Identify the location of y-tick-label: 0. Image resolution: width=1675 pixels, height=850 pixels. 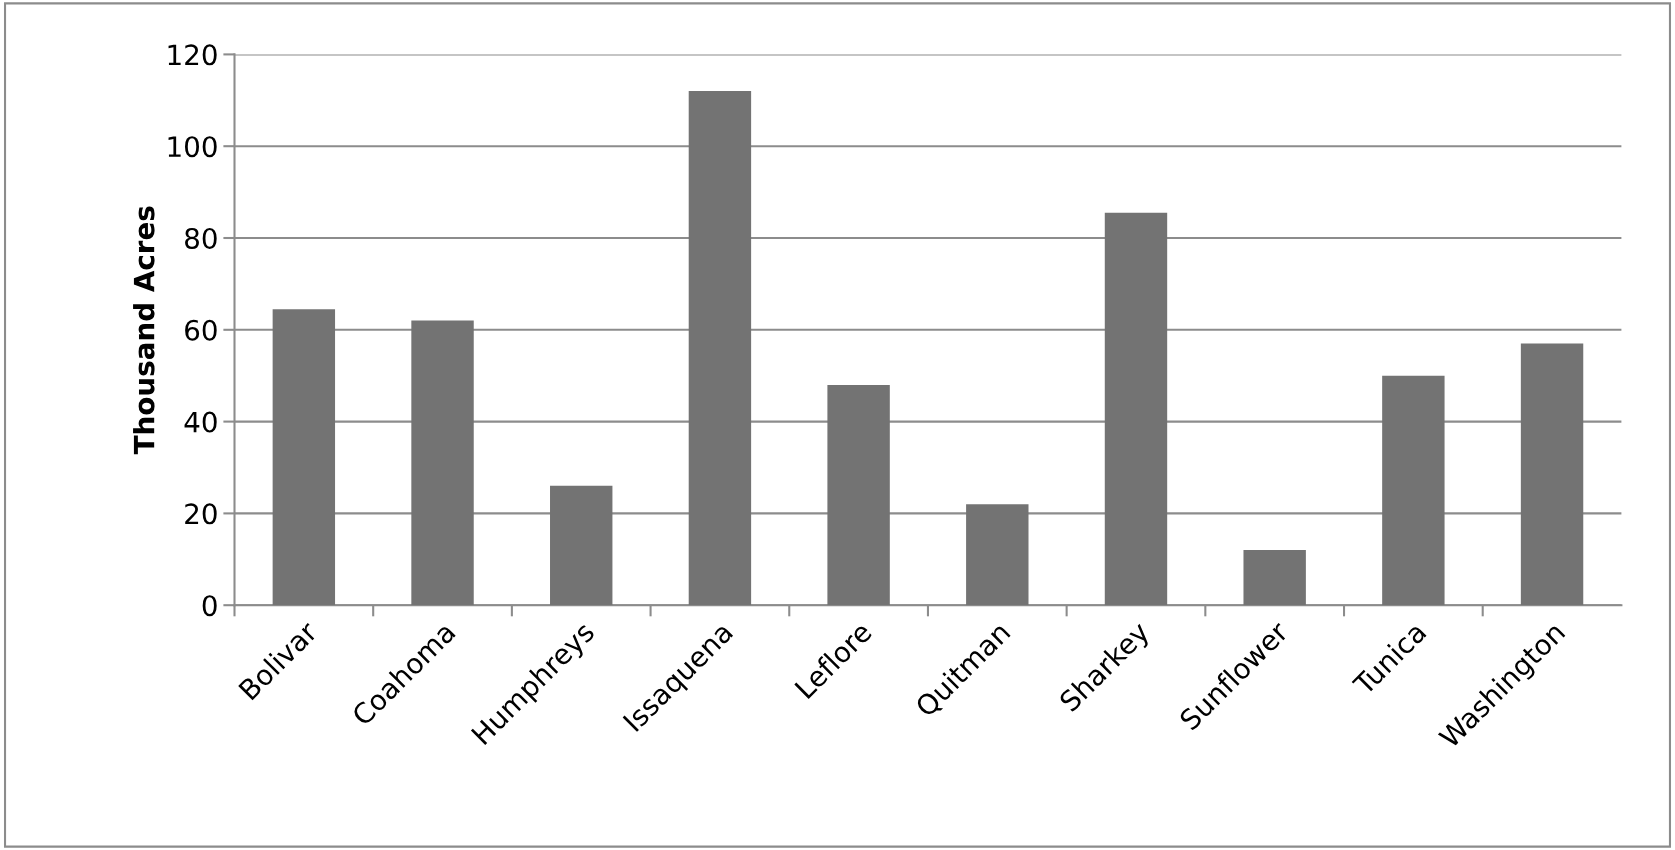
(209, 606).